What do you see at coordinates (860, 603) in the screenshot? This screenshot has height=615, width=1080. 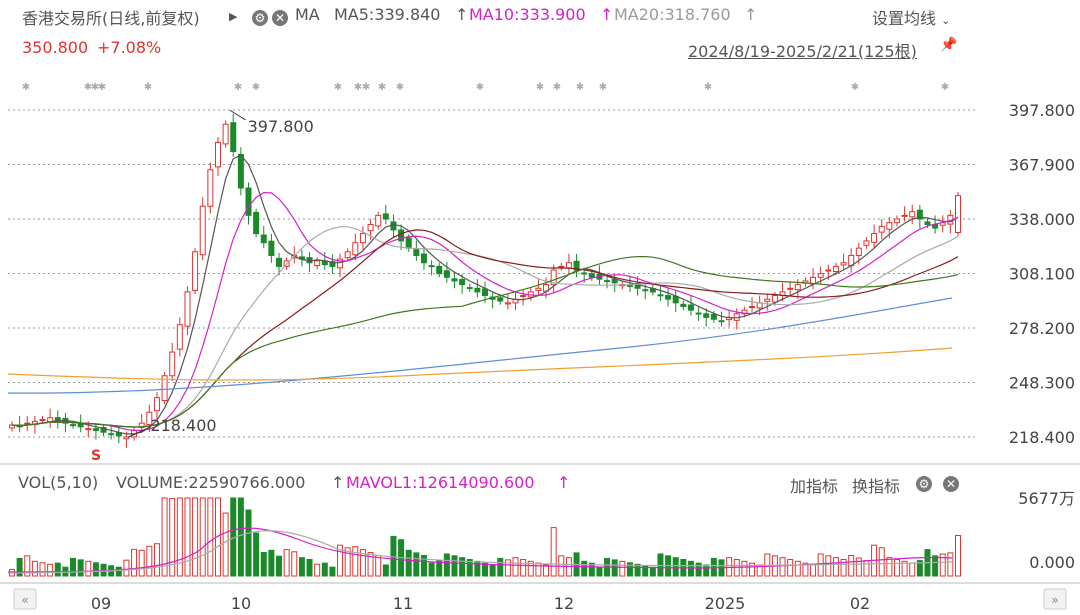 I see `x-tick-label: 02` at bounding box center [860, 603].